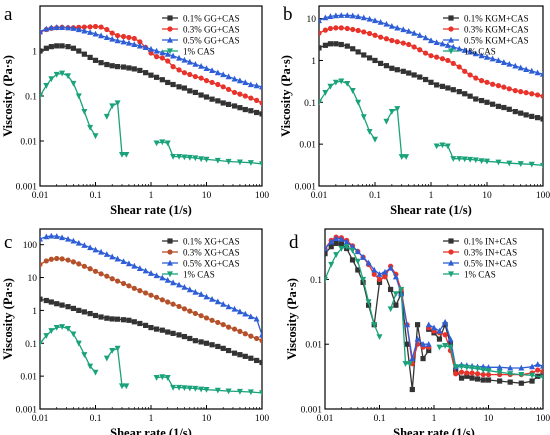 Image resolution: width=550 pixels, height=435 pixels. Describe the element at coordinates (451, 51) in the screenshot. I see `legend-marker` at that location.